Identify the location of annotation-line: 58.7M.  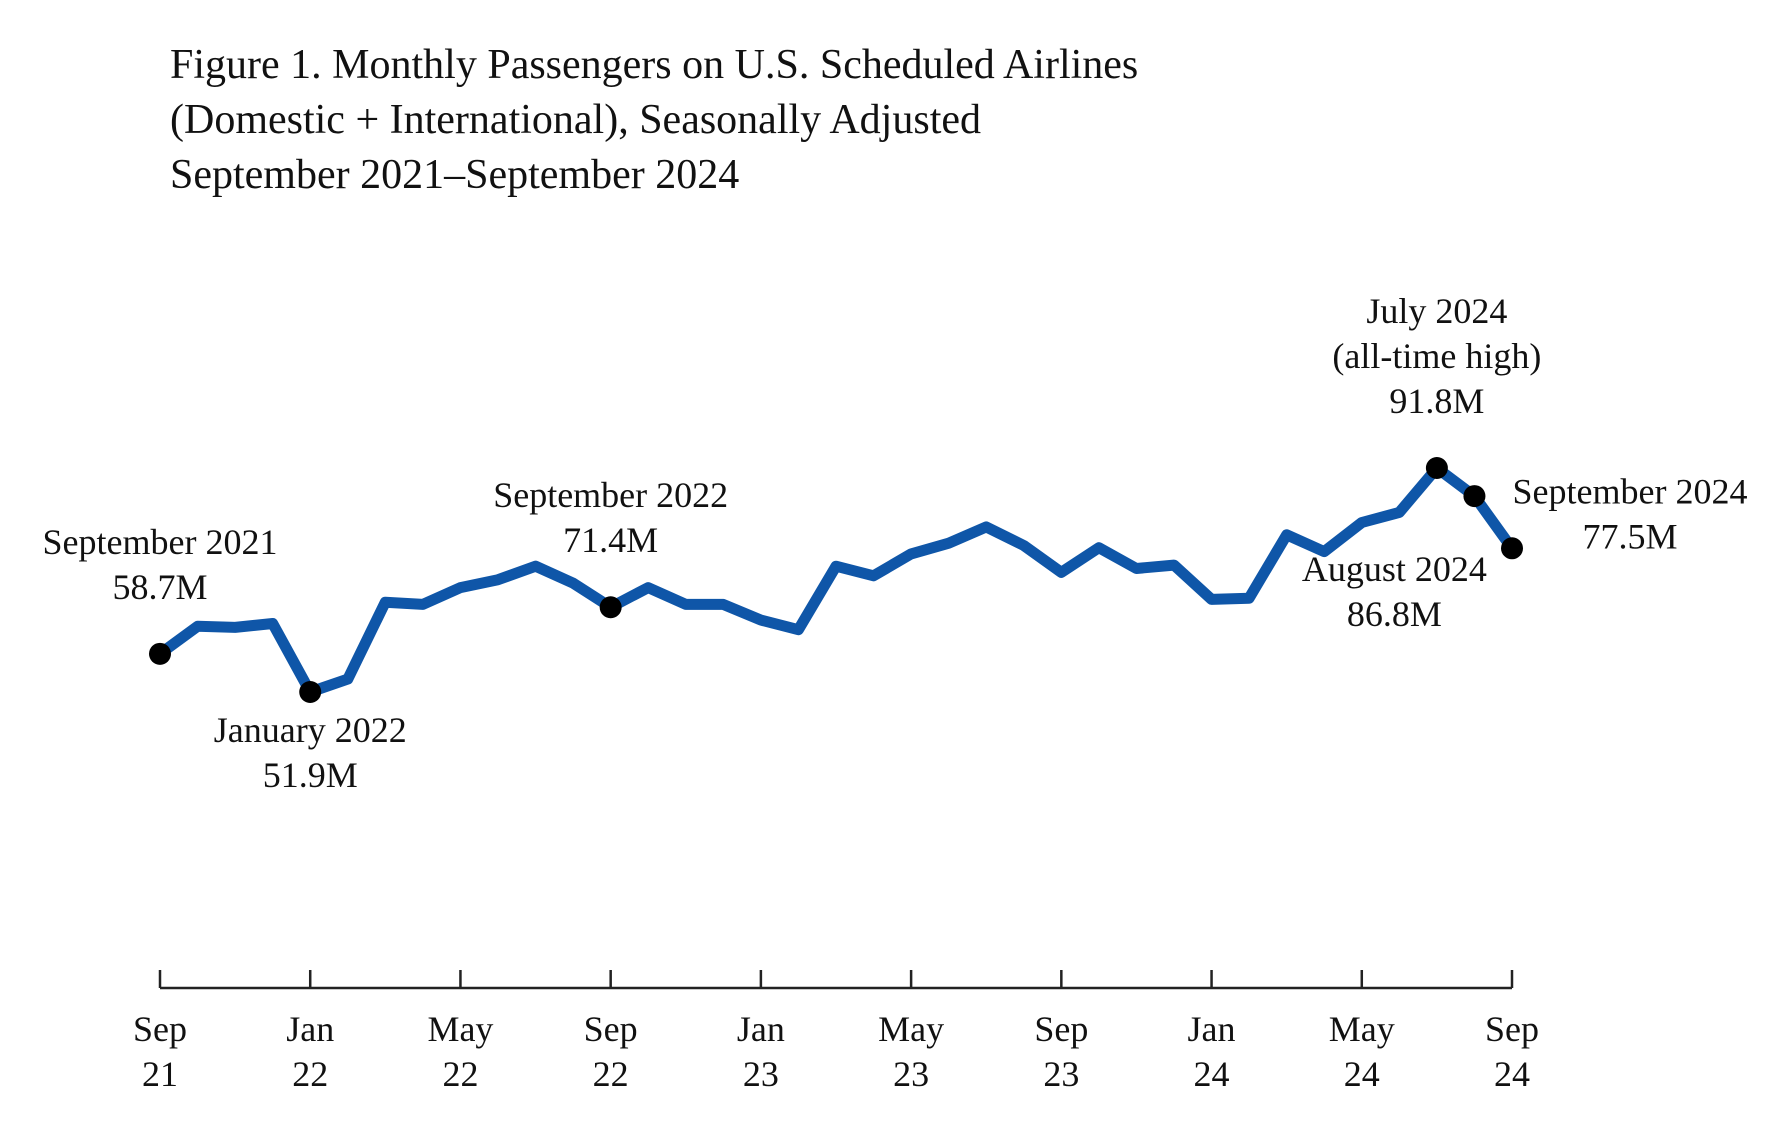
(159, 587).